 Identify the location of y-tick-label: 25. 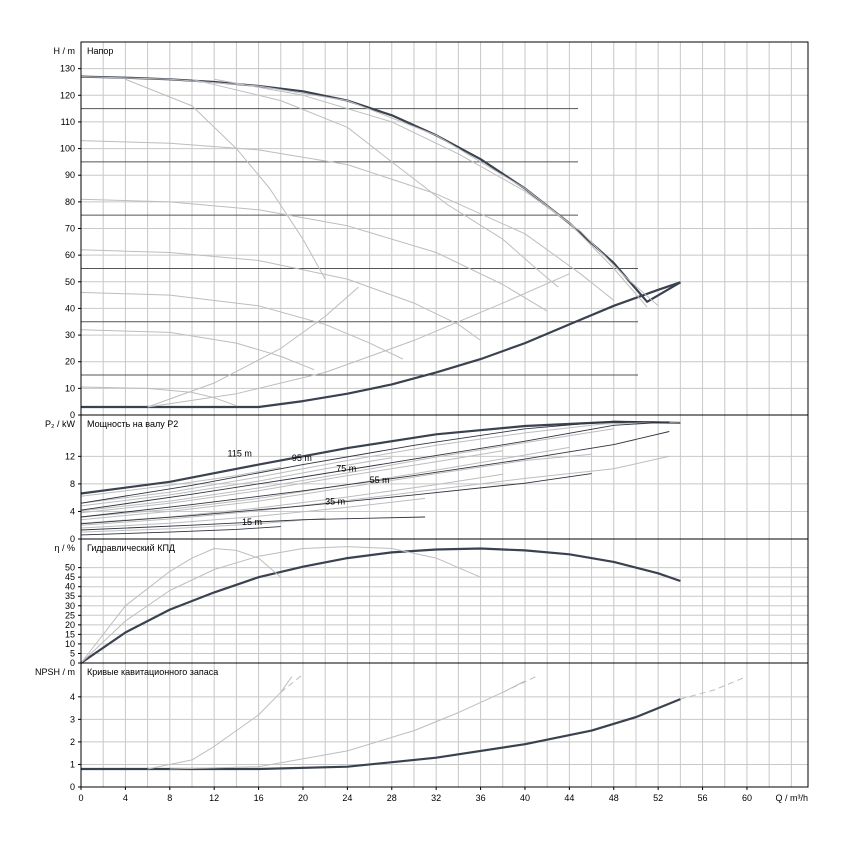
(70, 615).